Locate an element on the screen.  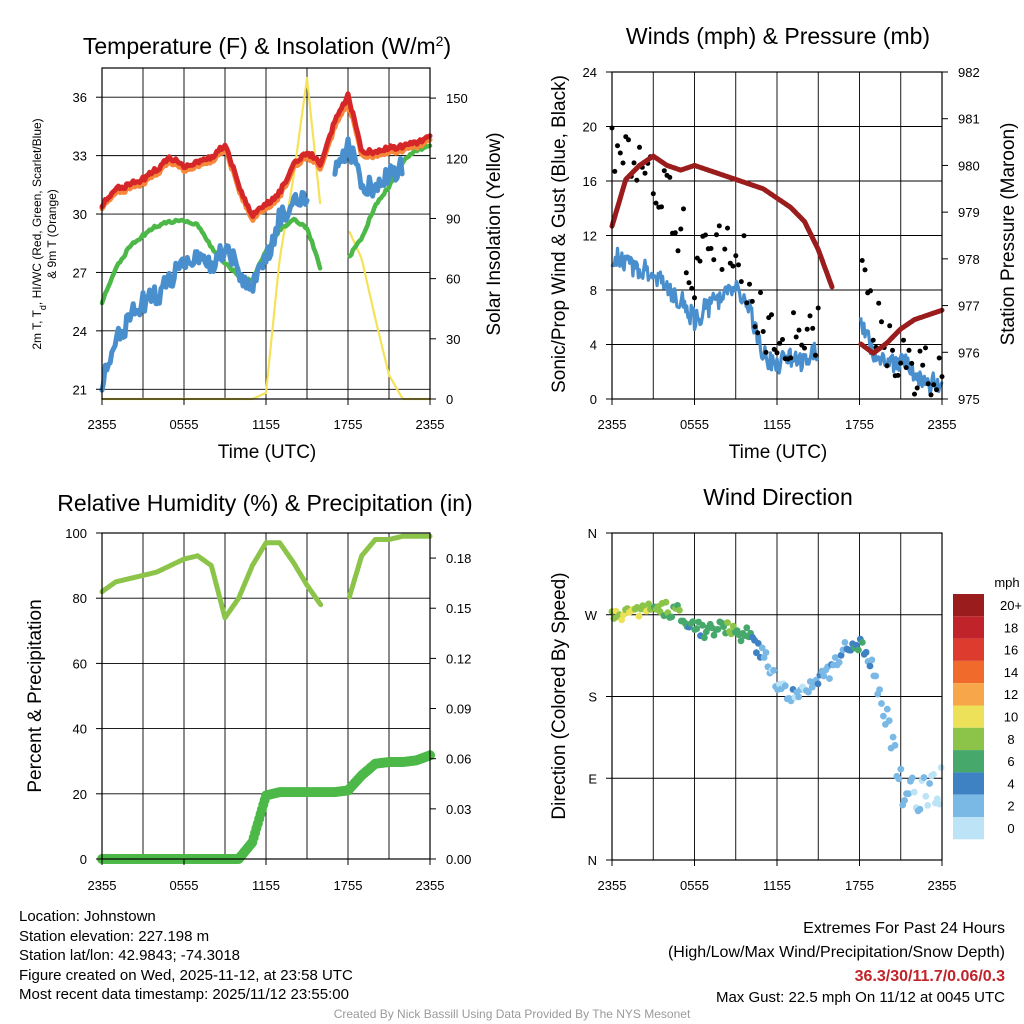
extremes-title: Extremes For Past 24 Hours is located at coordinates (904, 928).